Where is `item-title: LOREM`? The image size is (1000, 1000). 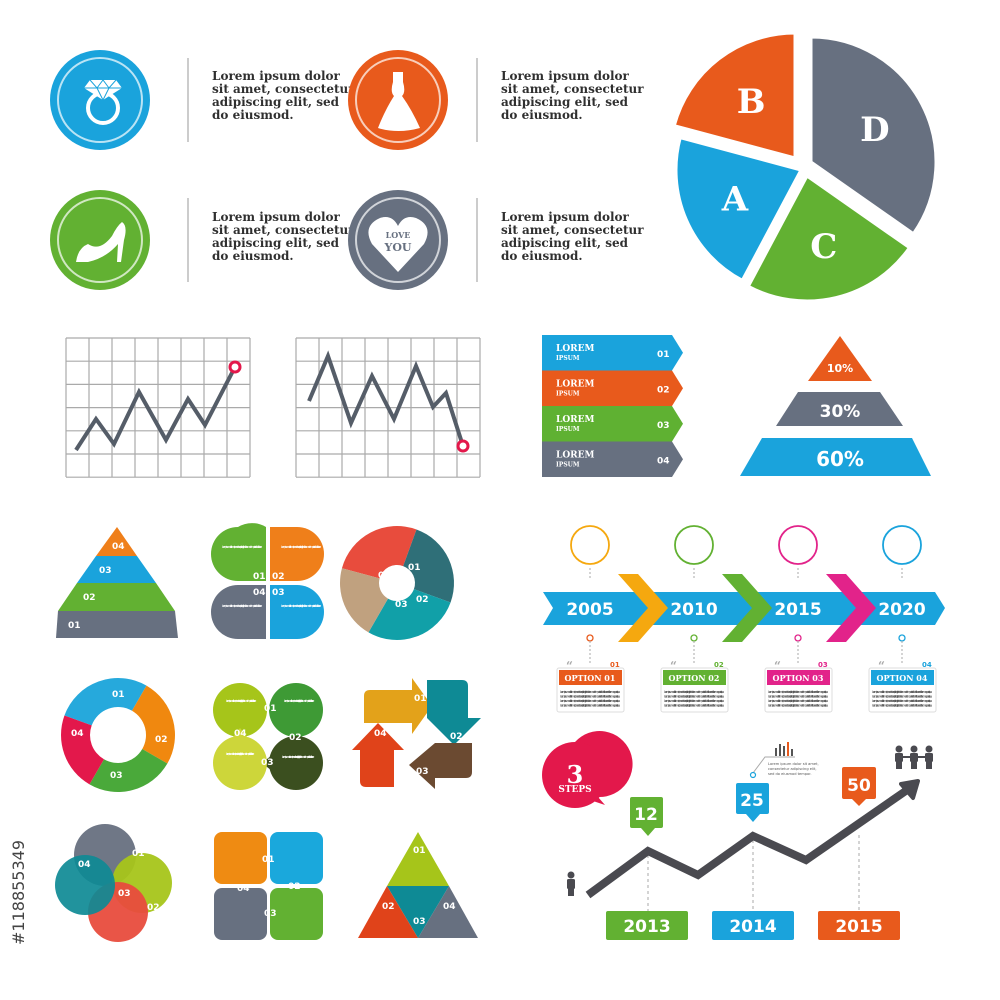 item-title: LOREM is located at coordinates (575, 456).